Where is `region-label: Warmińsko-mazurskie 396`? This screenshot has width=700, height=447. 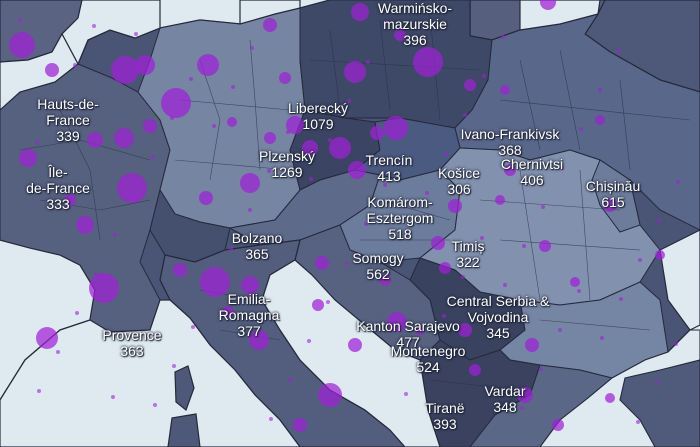 region-label: Warmińsko-mazurskie 396 is located at coordinates (415, 24).